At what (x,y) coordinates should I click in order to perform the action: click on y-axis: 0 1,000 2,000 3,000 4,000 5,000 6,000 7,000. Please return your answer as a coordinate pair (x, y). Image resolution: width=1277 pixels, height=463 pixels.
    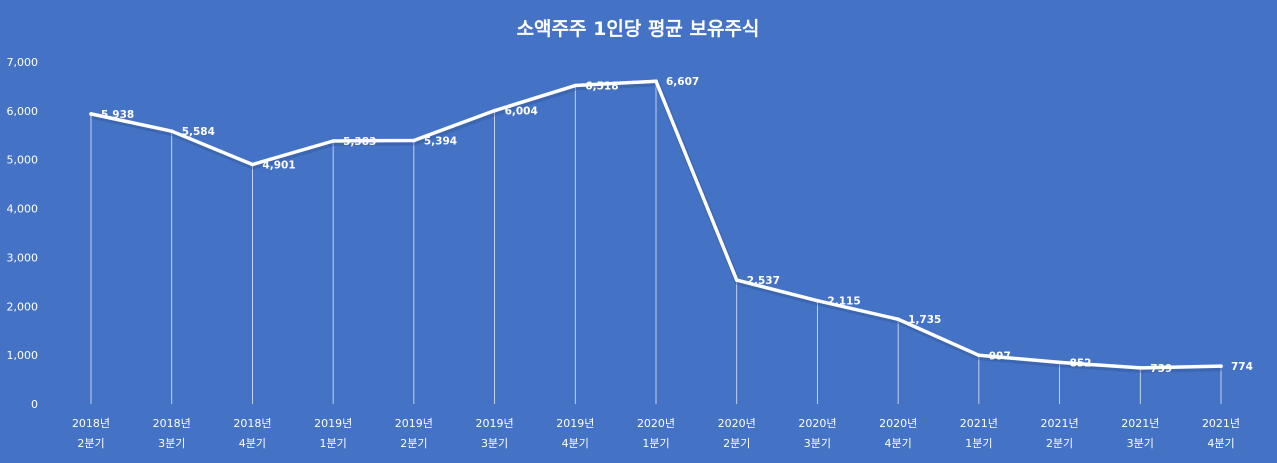
    Looking at the image, I should click on (23, 233).